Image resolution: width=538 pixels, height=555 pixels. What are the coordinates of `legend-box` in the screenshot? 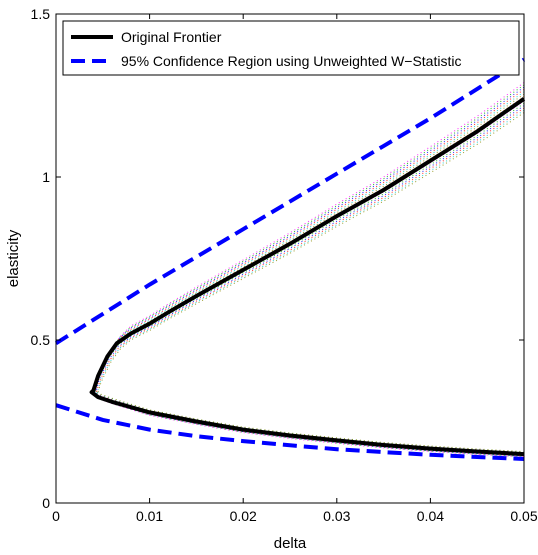 It's located at (291, 48).